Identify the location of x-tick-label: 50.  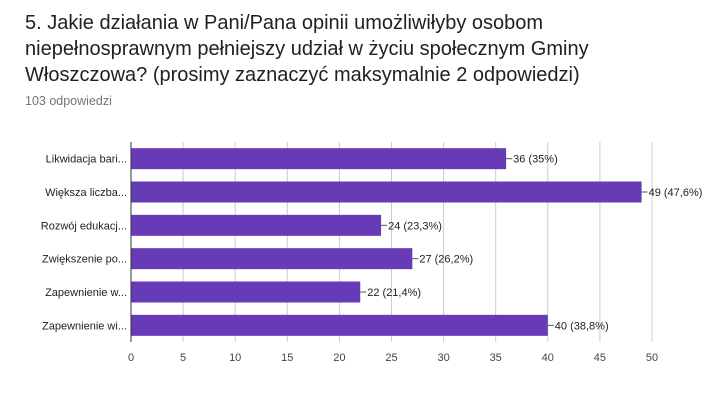
(652, 358).